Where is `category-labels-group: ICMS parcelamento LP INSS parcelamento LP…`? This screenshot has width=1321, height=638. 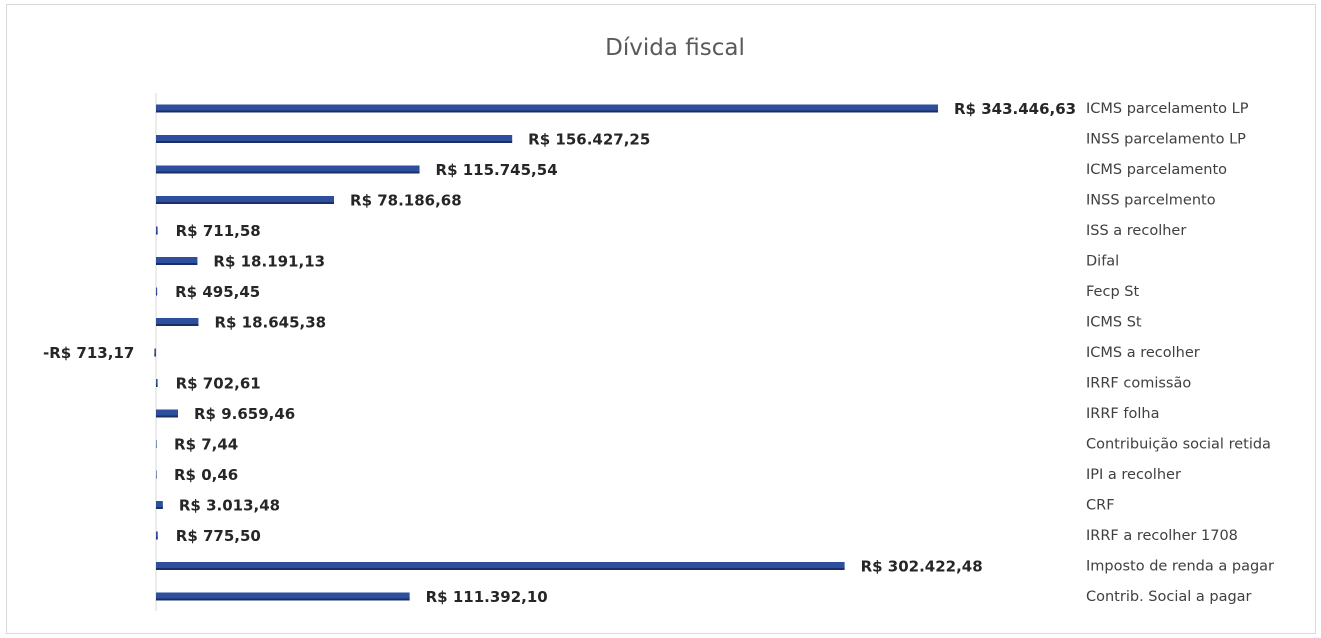 category-labels-group: ICMS parcelamento LP INSS parcelamento LP… is located at coordinates (1180, 353).